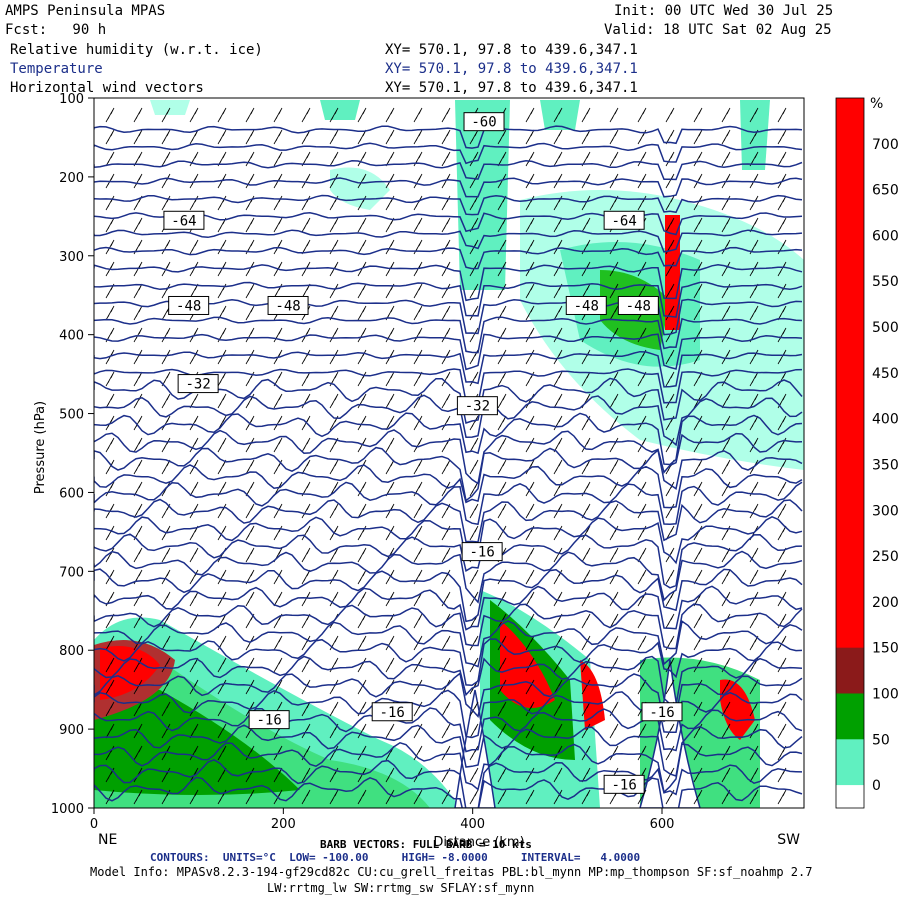 The image size is (900, 900). Describe the element at coordinates (885, 603) in the screenshot. I see `colorbar-tick-label: 200` at that location.